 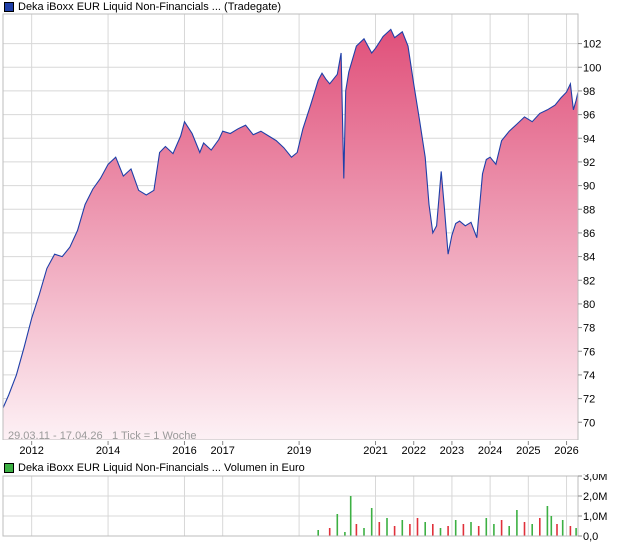 I want to click on x-tick-label: 2025, so click(x=528, y=451).